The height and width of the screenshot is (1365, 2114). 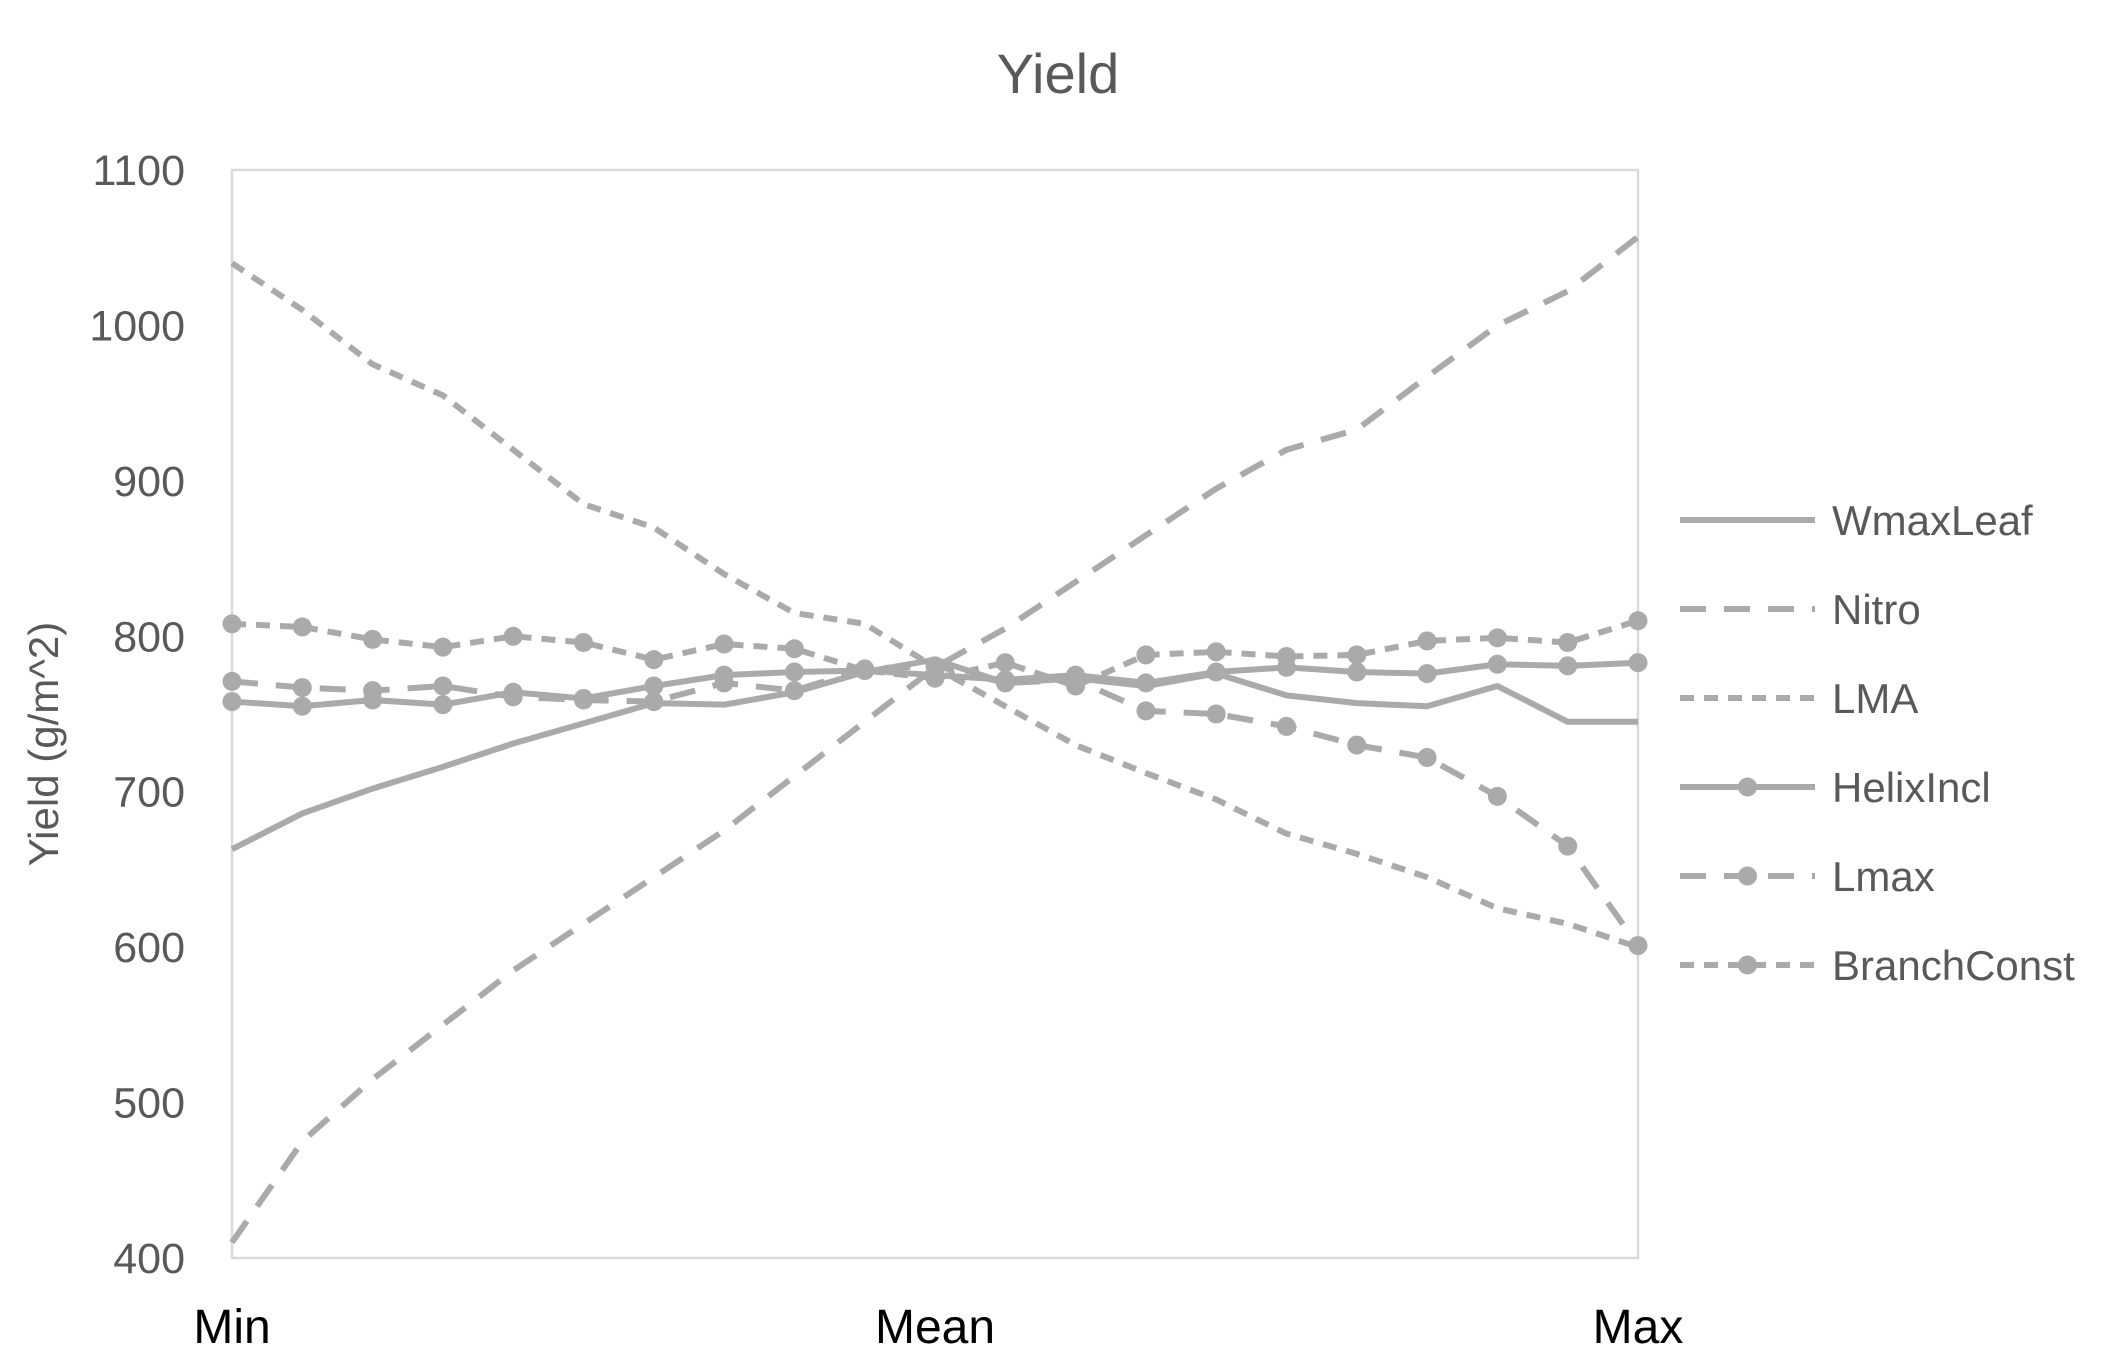 I want to click on y-tick-label: 500, so click(x=149, y=1104).